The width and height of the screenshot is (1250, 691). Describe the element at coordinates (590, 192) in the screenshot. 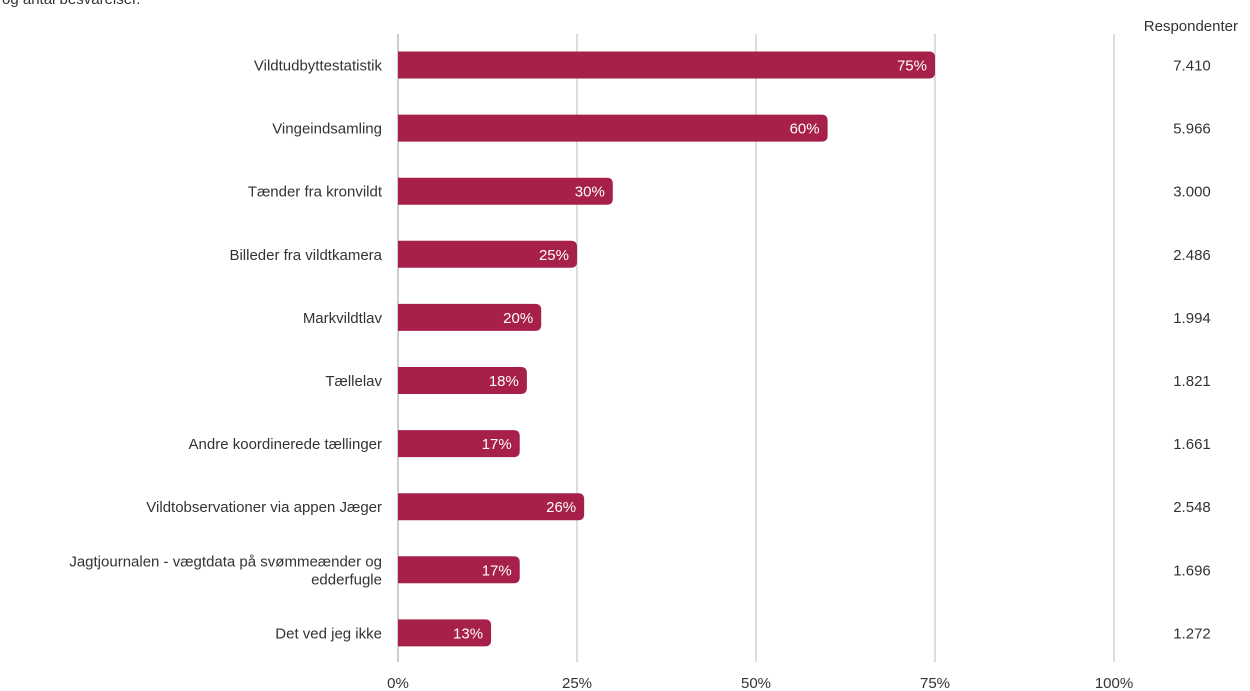

I see `bar-value-label: 30%` at that location.